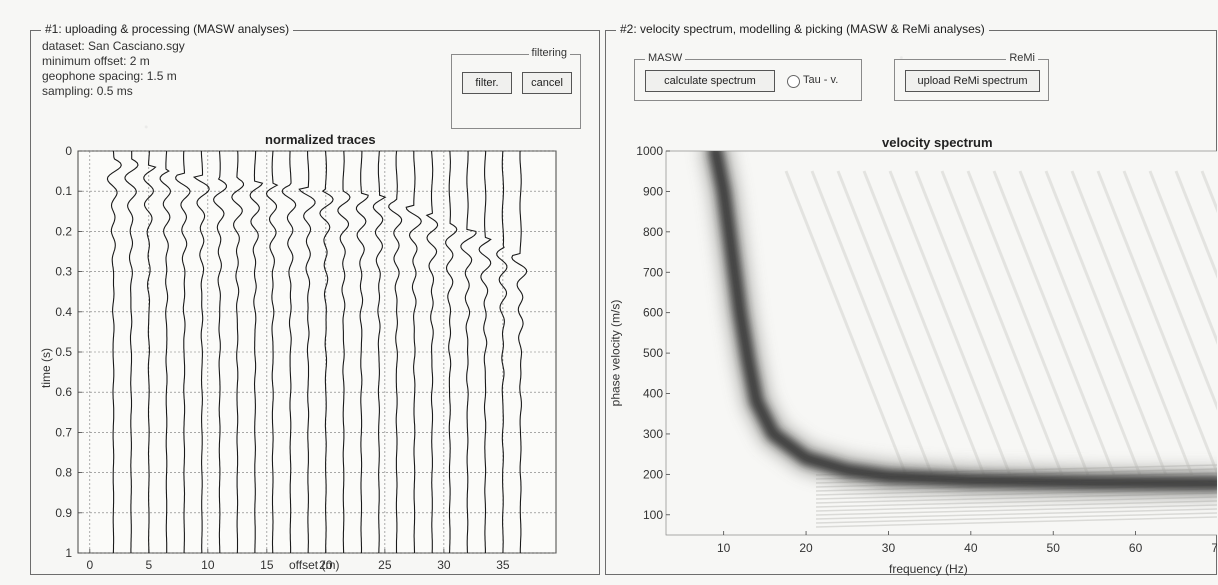  What do you see at coordinates (267, 565) in the screenshot?
I see `traces-xtick-label: 15` at bounding box center [267, 565].